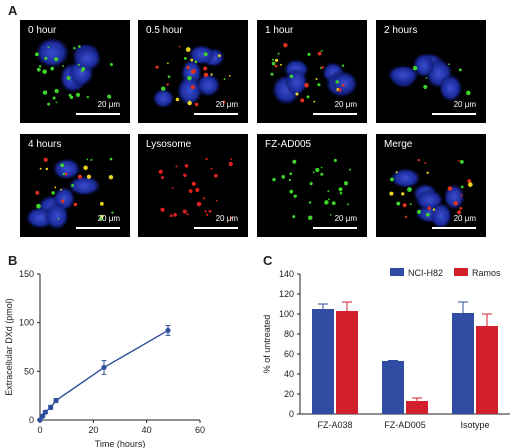  I want to click on tile-label: 4 hours, so click(45, 144).